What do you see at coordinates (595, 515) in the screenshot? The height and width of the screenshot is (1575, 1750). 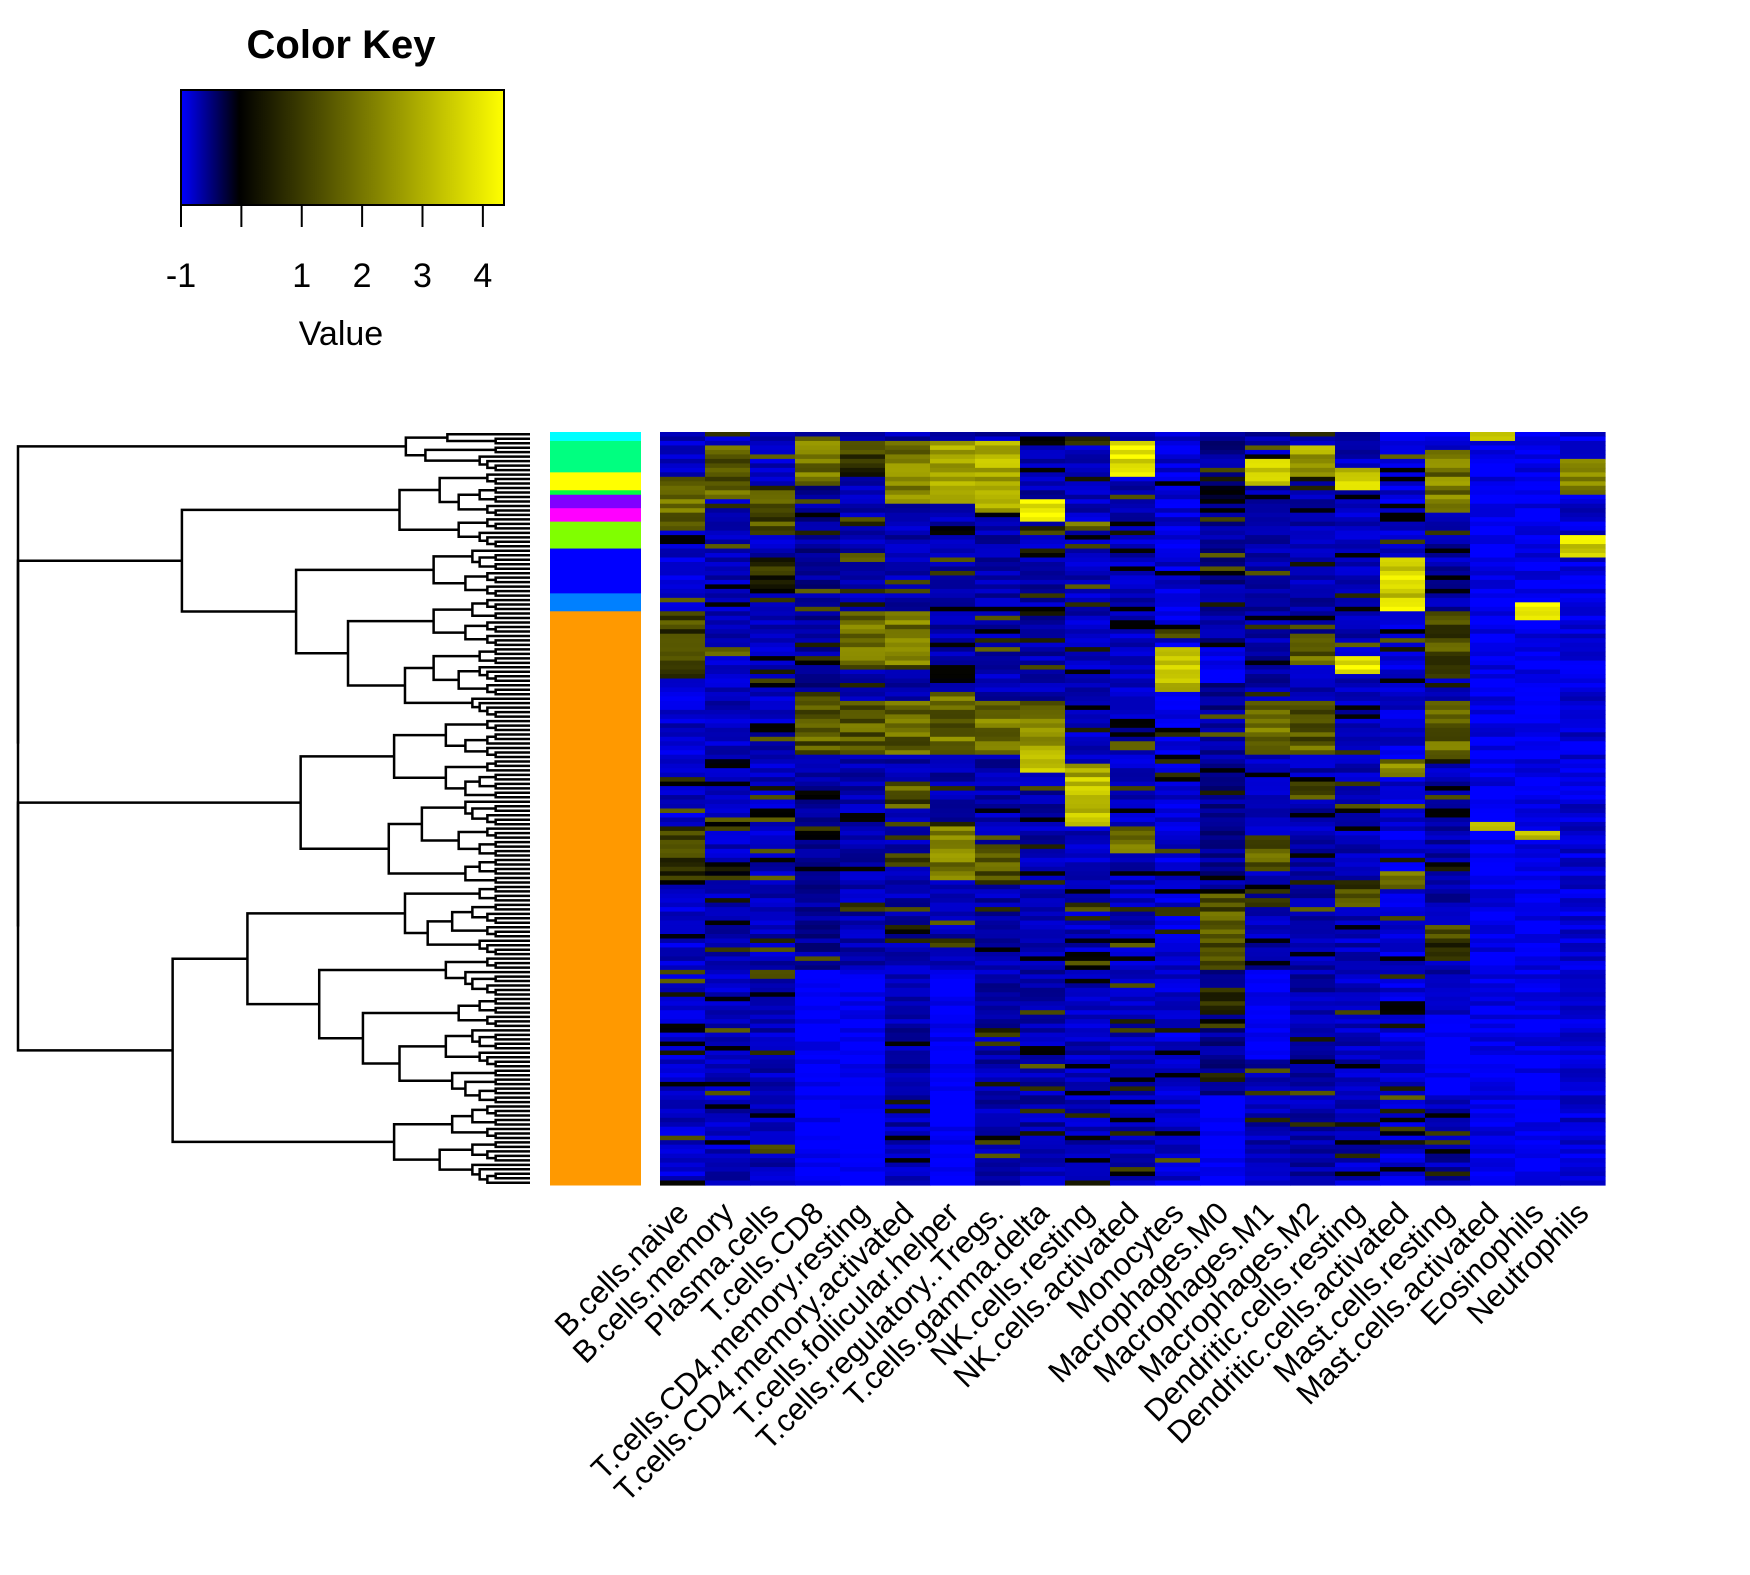 I see `row-side-color` at bounding box center [595, 515].